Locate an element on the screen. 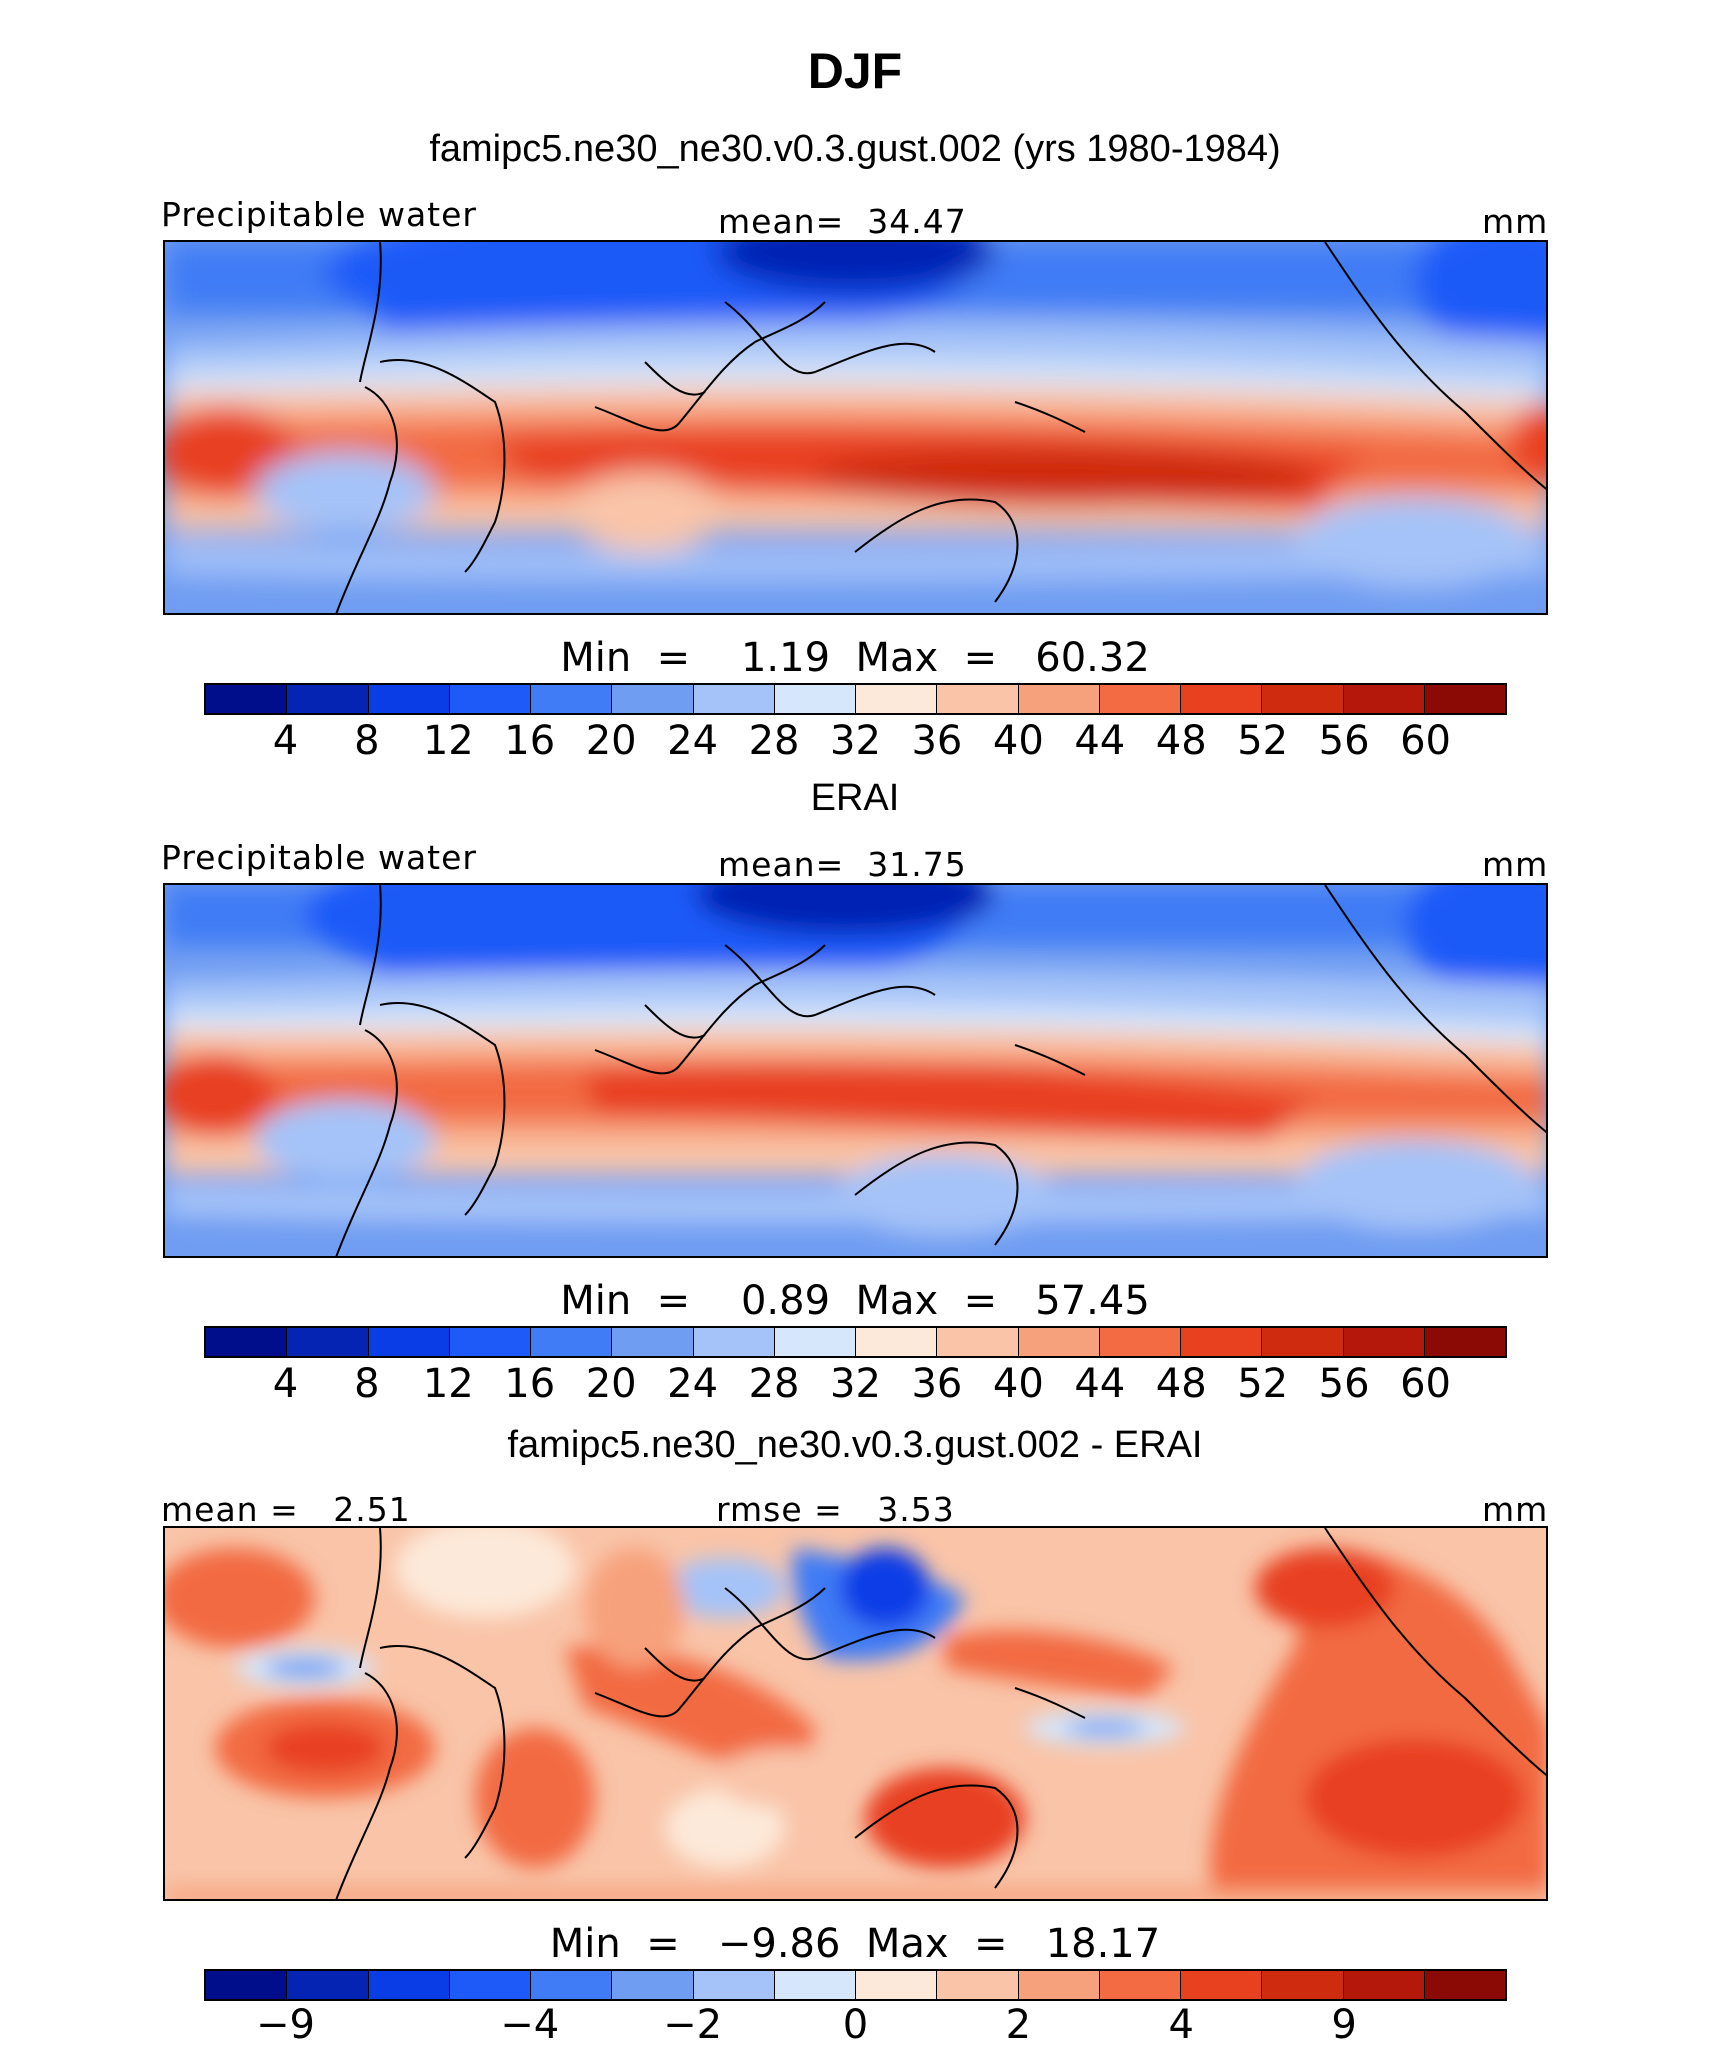 Image resolution: width=1710 pixels, height=2048 pixels. panel3-mean-value: 2.51 is located at coordinates (372, 1509).